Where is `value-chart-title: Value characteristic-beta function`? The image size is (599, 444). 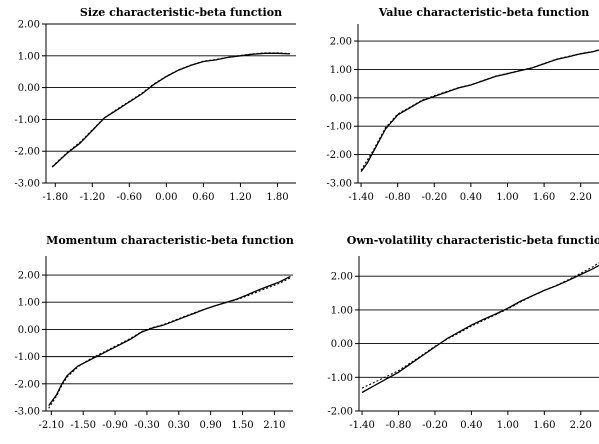 value-chart-title: Value characteristic-beta function is located at coordinates (484, 12).